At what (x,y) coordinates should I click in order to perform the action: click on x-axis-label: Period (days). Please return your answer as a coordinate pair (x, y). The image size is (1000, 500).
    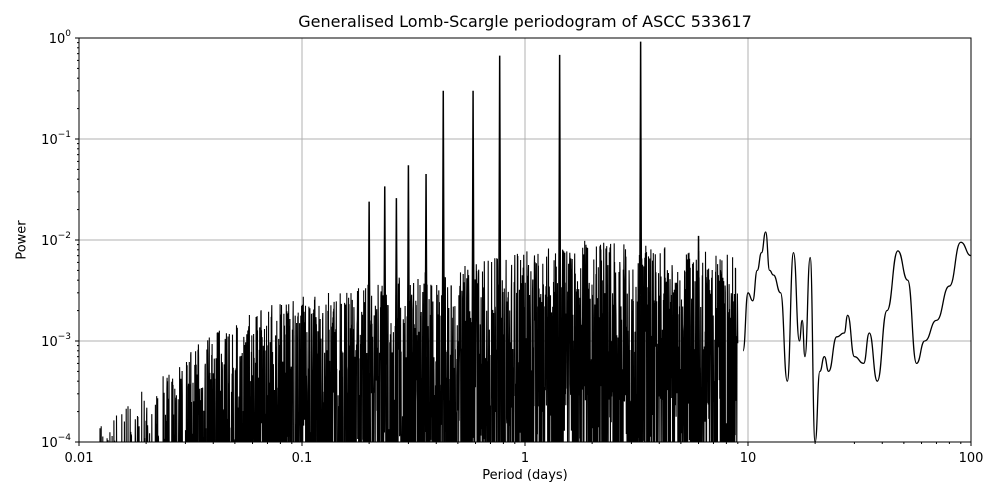
    Looking at the image, I should click on (525, 475).